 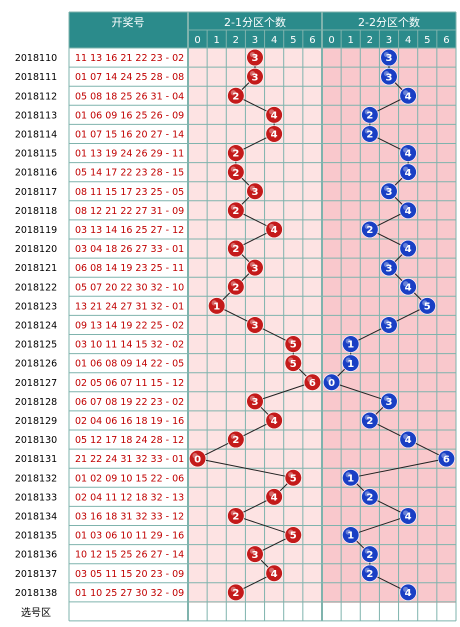 What do you see at coordinates (351, 40) in the screenshot?
I see `count-column-label: 1` at bounding box center [351, 40].